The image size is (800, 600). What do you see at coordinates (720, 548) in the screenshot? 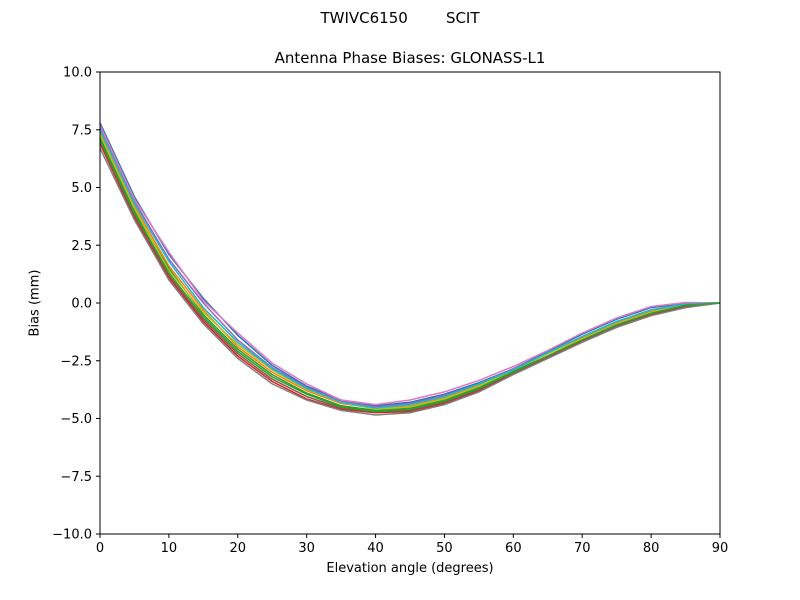
I see `x-tick-label: 90` at bounding box center [720, 548].